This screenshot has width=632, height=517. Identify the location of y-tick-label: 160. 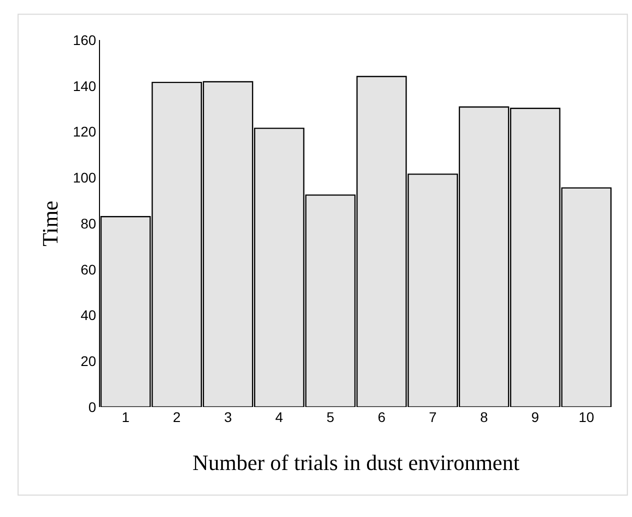
(84, 40).